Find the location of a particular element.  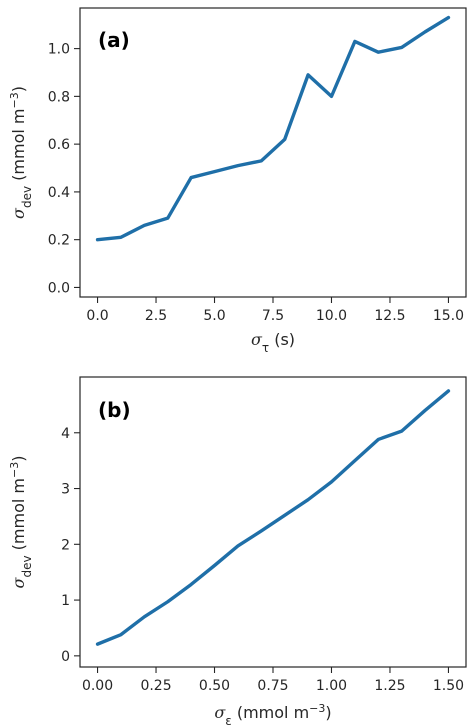

axis-unit: (s) is located at coordinates (282, 339).